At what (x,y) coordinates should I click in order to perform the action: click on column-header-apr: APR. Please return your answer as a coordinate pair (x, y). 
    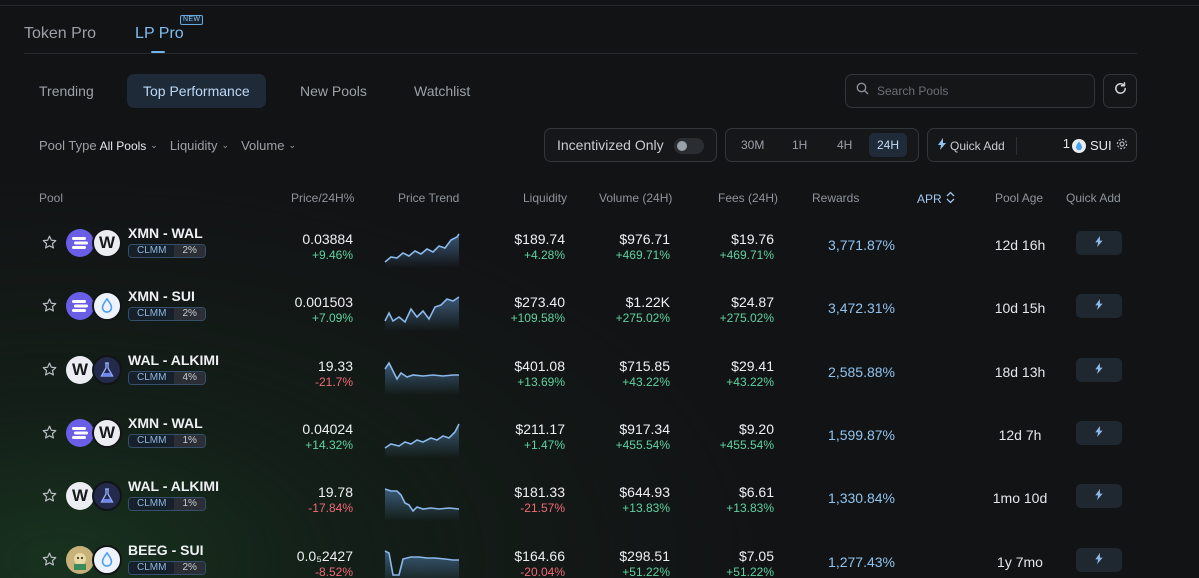
    Looking at the image, I should click on (936, 199).